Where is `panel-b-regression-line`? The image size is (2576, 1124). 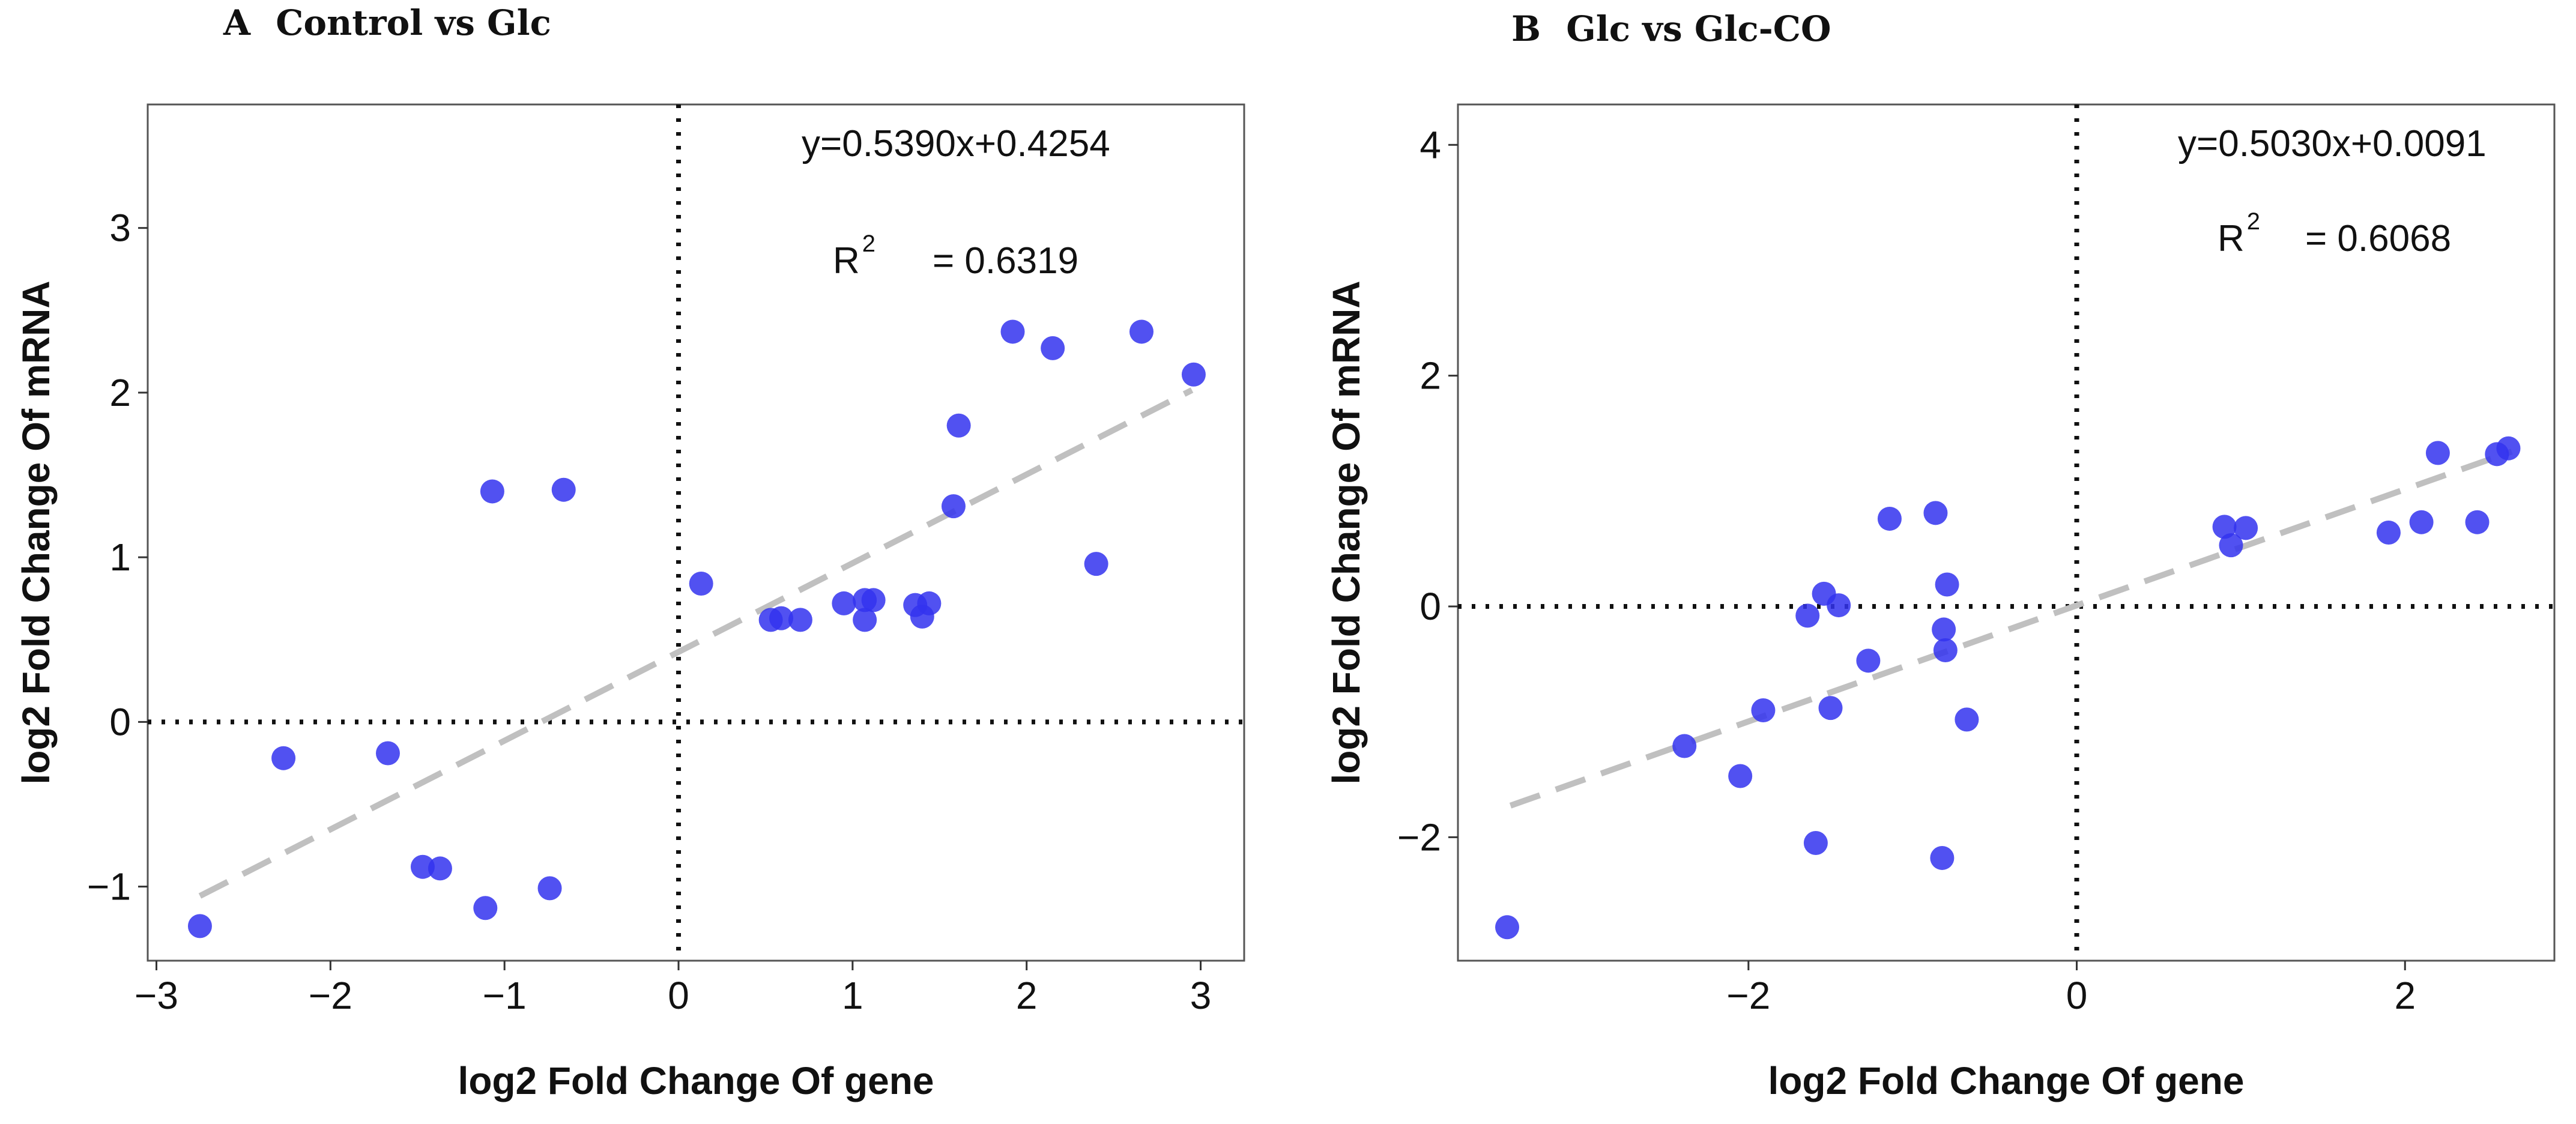 panel-b-regression-line is located at coordinates (2011, 629).